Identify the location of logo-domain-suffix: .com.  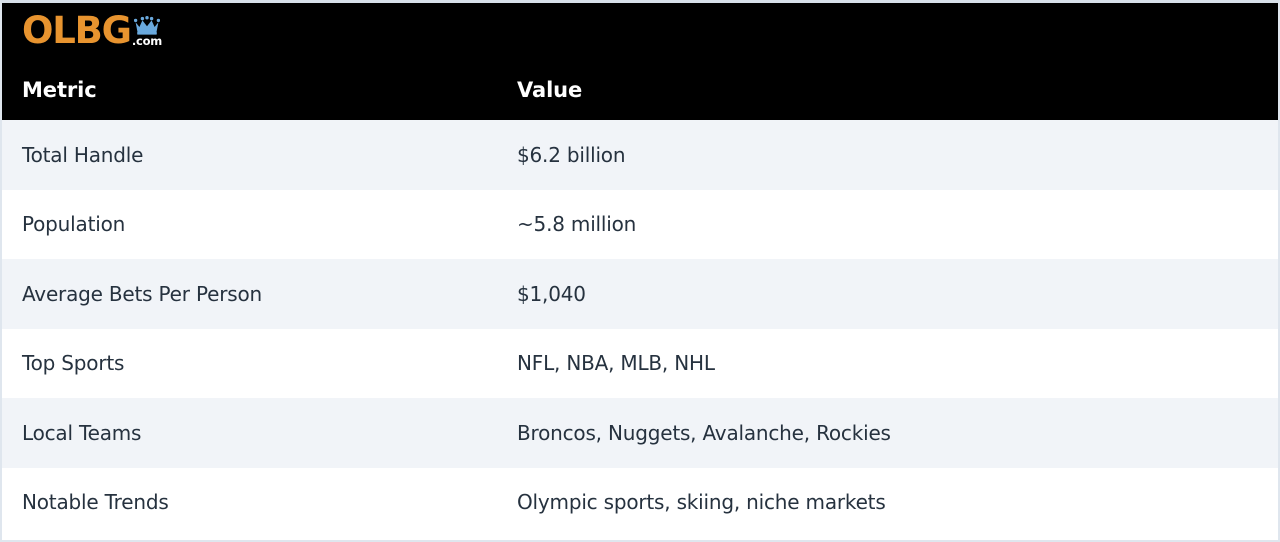
(147, 41).